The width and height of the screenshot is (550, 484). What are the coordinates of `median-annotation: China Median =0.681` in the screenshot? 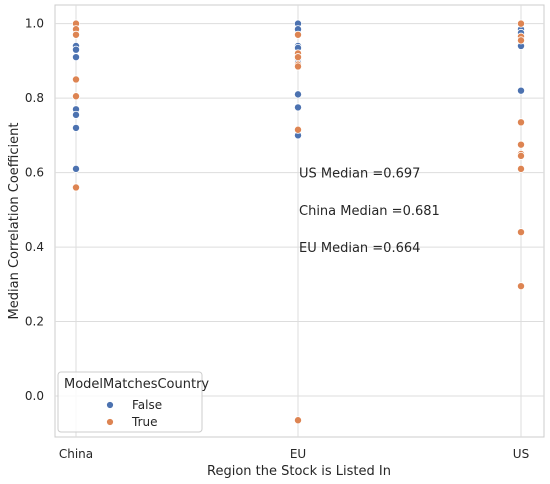 It's located at (369, 211).